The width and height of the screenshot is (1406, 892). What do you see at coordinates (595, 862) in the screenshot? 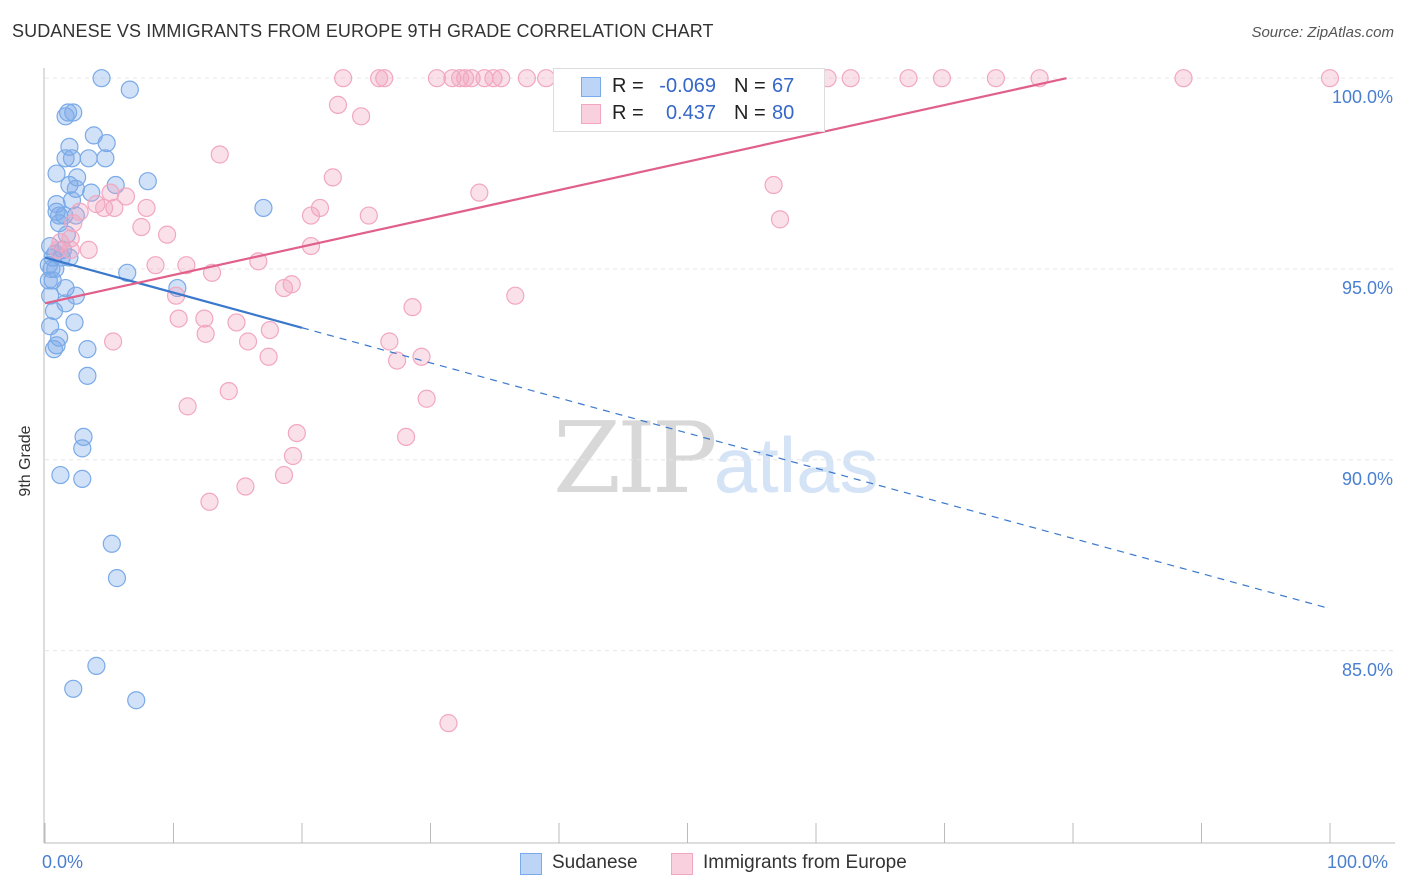
I see `legend-label-sudanese: Sudanese` at bounding box center [595, 862].